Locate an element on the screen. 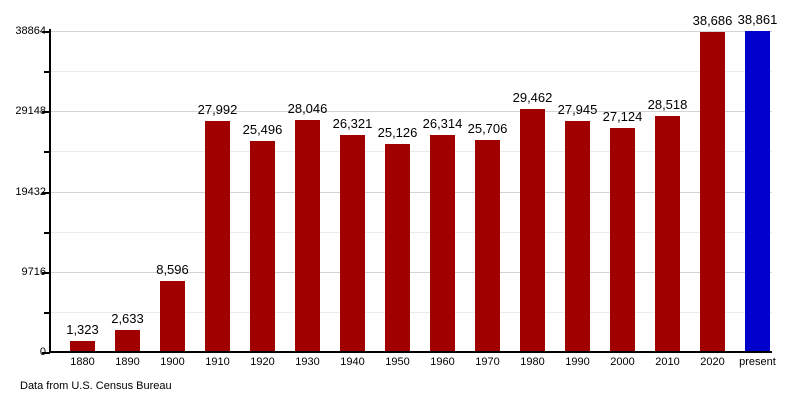 The height and width of the screenshot is (400, 800). x-axis-label: 1880 is located at coordinates (82, 362).